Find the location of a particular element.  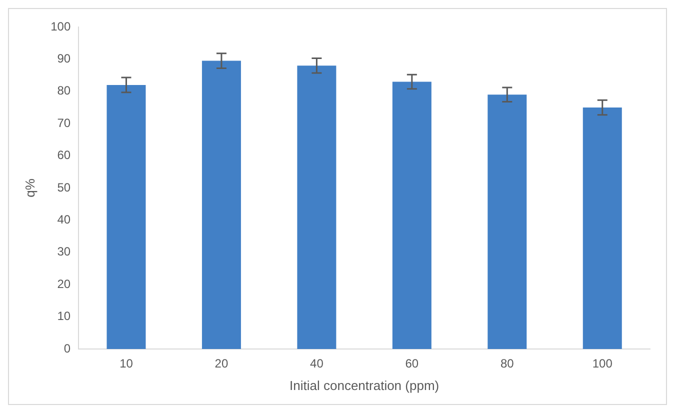

x-tick-label: 60 is located at coordinates (412, 363).